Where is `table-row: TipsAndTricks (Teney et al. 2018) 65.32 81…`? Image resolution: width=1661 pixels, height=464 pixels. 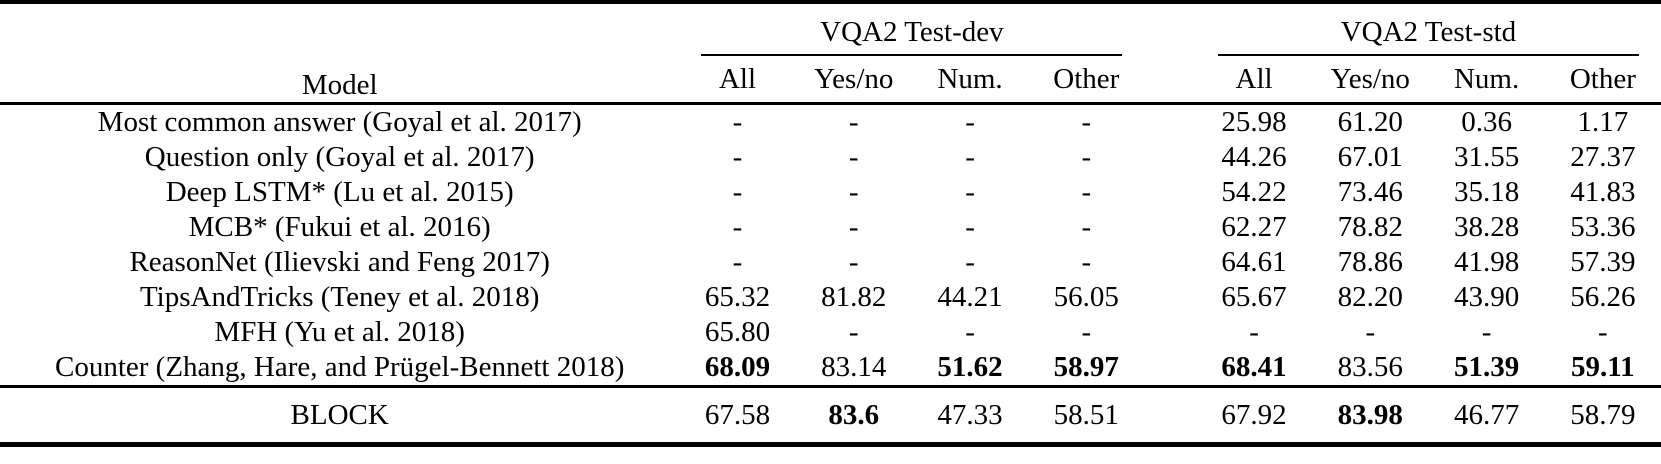 table-row: TipsAndTricks (Teney et al. 2018) 65.32 81… is located at coordinates (830, 297).